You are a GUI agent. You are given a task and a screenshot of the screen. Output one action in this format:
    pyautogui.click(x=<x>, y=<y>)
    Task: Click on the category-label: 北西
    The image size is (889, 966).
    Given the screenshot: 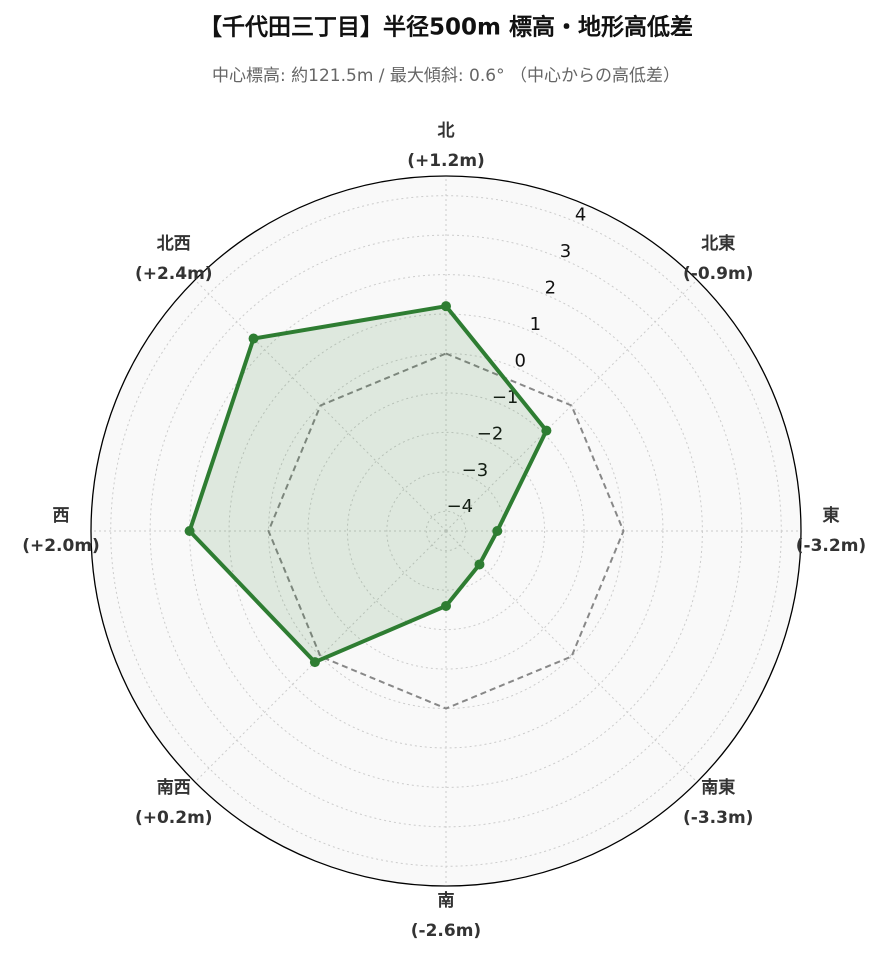 What is the action you would take?
    pyautogui.click(x=174, y=244)
    